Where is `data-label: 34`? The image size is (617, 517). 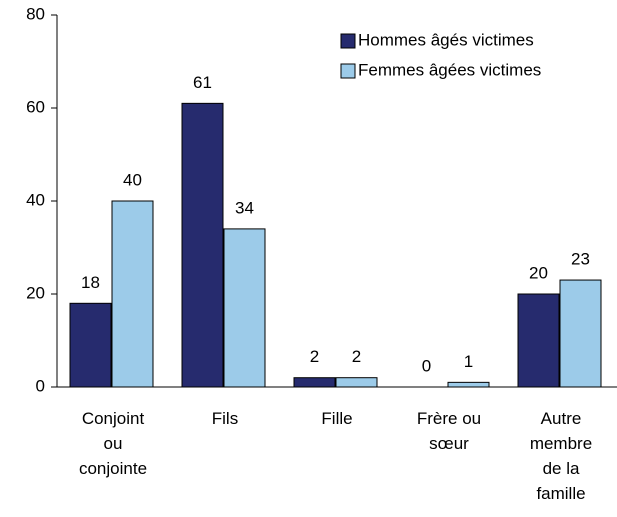 data-label: 34 is located at coordinates (244, 207).